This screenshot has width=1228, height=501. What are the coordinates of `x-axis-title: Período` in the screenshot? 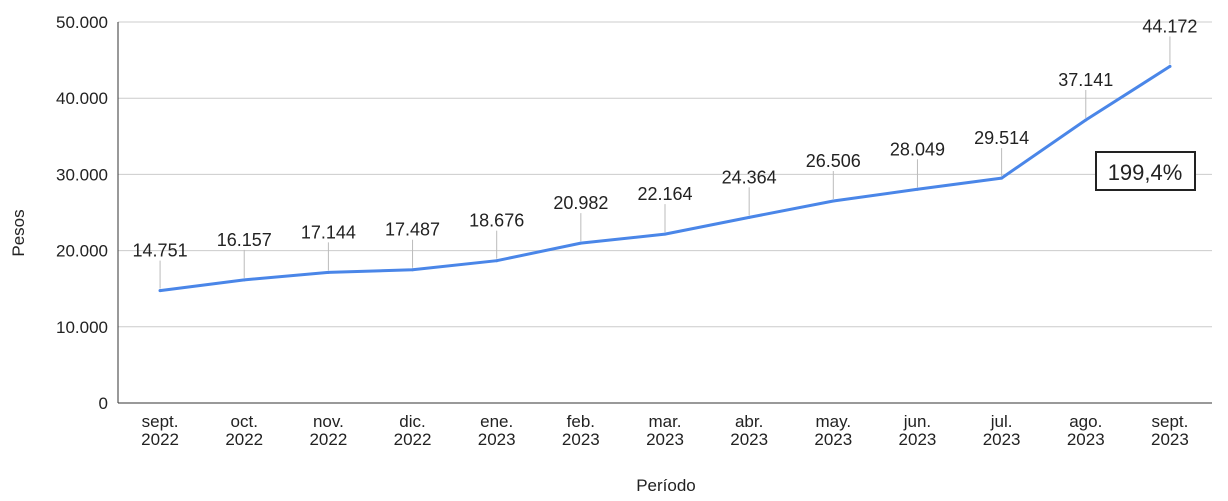 It's located at (666, 485).